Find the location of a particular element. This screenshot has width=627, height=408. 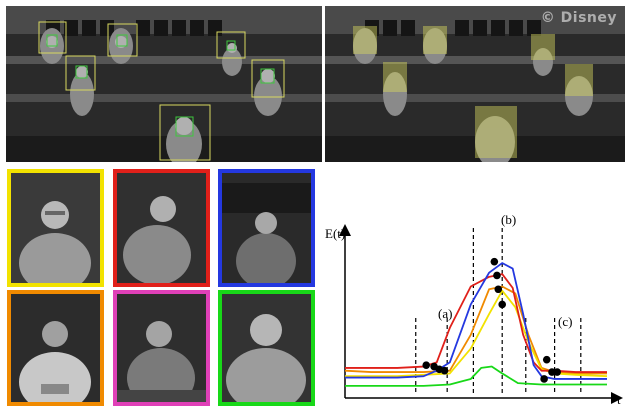

crop-yellow-person is located at coordinates (55, 228).